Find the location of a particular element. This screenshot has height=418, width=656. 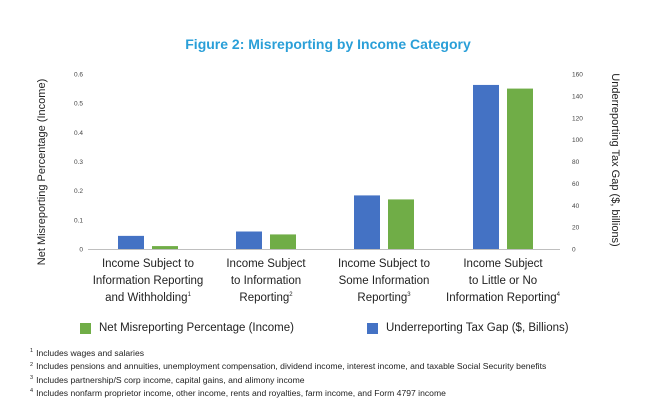

y-tick-right: 40 is located at coordinates (576, 206).